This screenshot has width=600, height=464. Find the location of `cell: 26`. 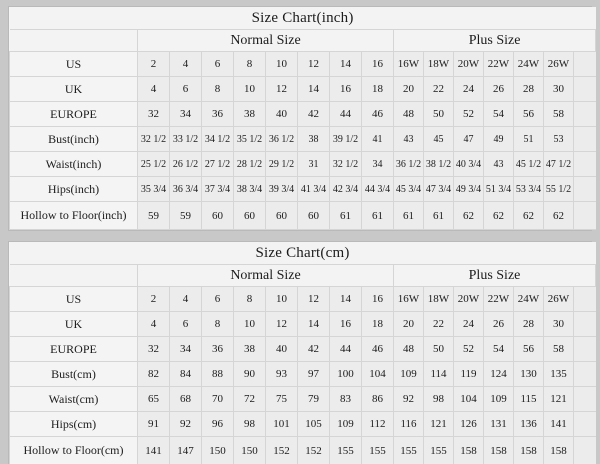

cell: 26 is located at coordinates (498, 324).